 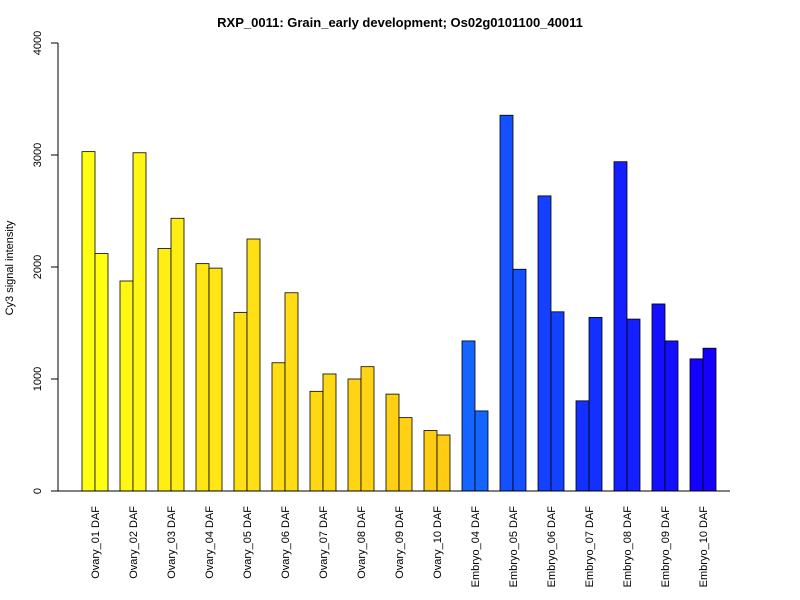 I want to click on category-label: Ovary_03 DAF, so click(x=172, y=542).